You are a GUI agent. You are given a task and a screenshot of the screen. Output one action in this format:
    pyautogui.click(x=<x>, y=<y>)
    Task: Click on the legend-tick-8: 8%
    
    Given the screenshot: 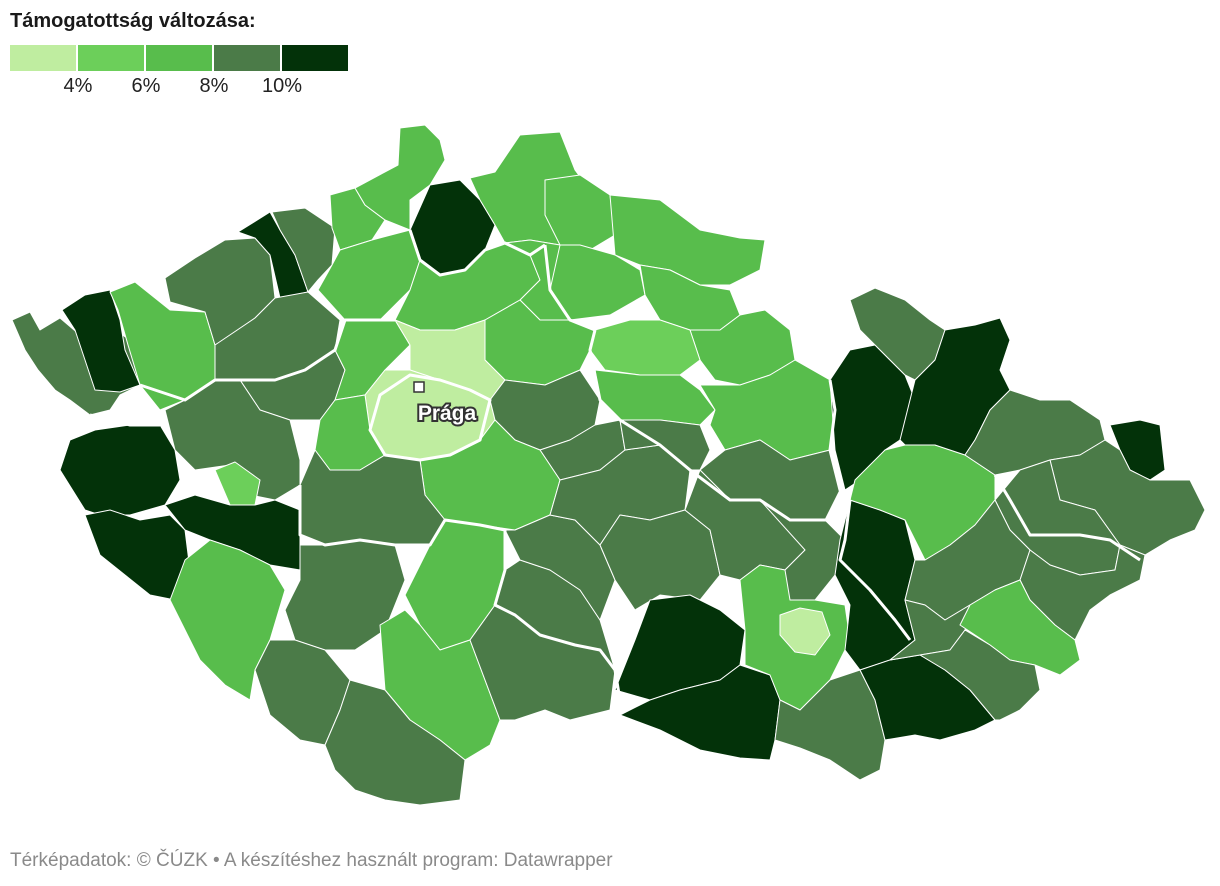 What is the action you would take?
    pyautogui.click(x=214, y=86)
    